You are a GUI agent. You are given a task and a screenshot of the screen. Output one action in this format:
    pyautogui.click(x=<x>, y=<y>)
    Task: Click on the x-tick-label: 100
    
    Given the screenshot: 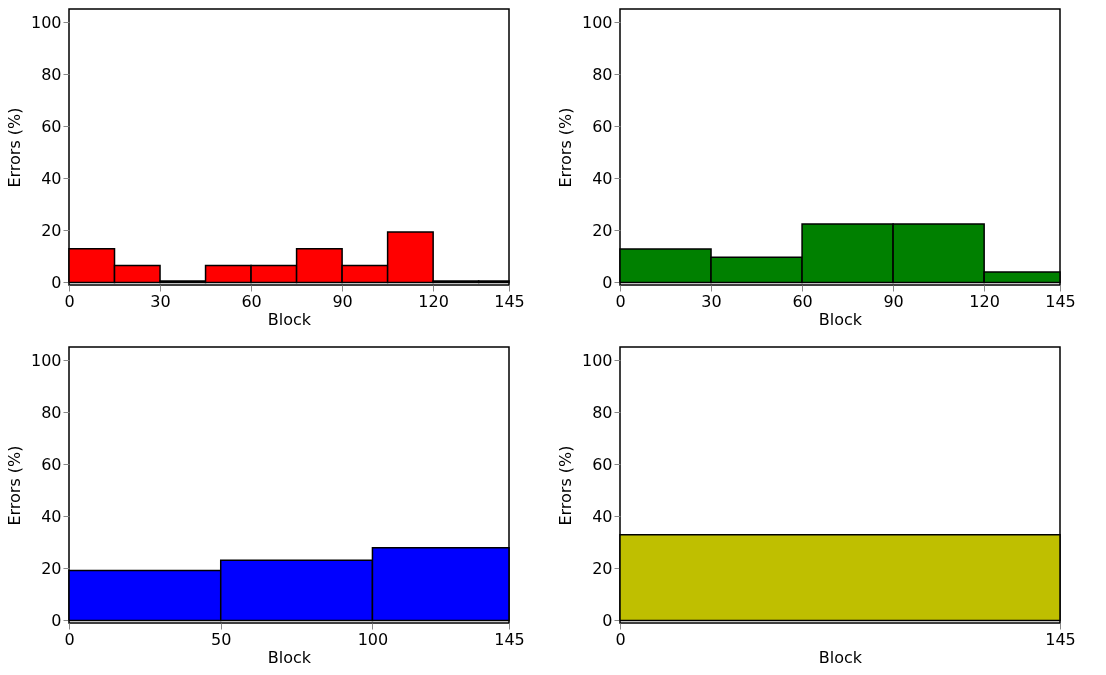 What is the action you would take?
    pyautogui.click(x=373, y=639)
    